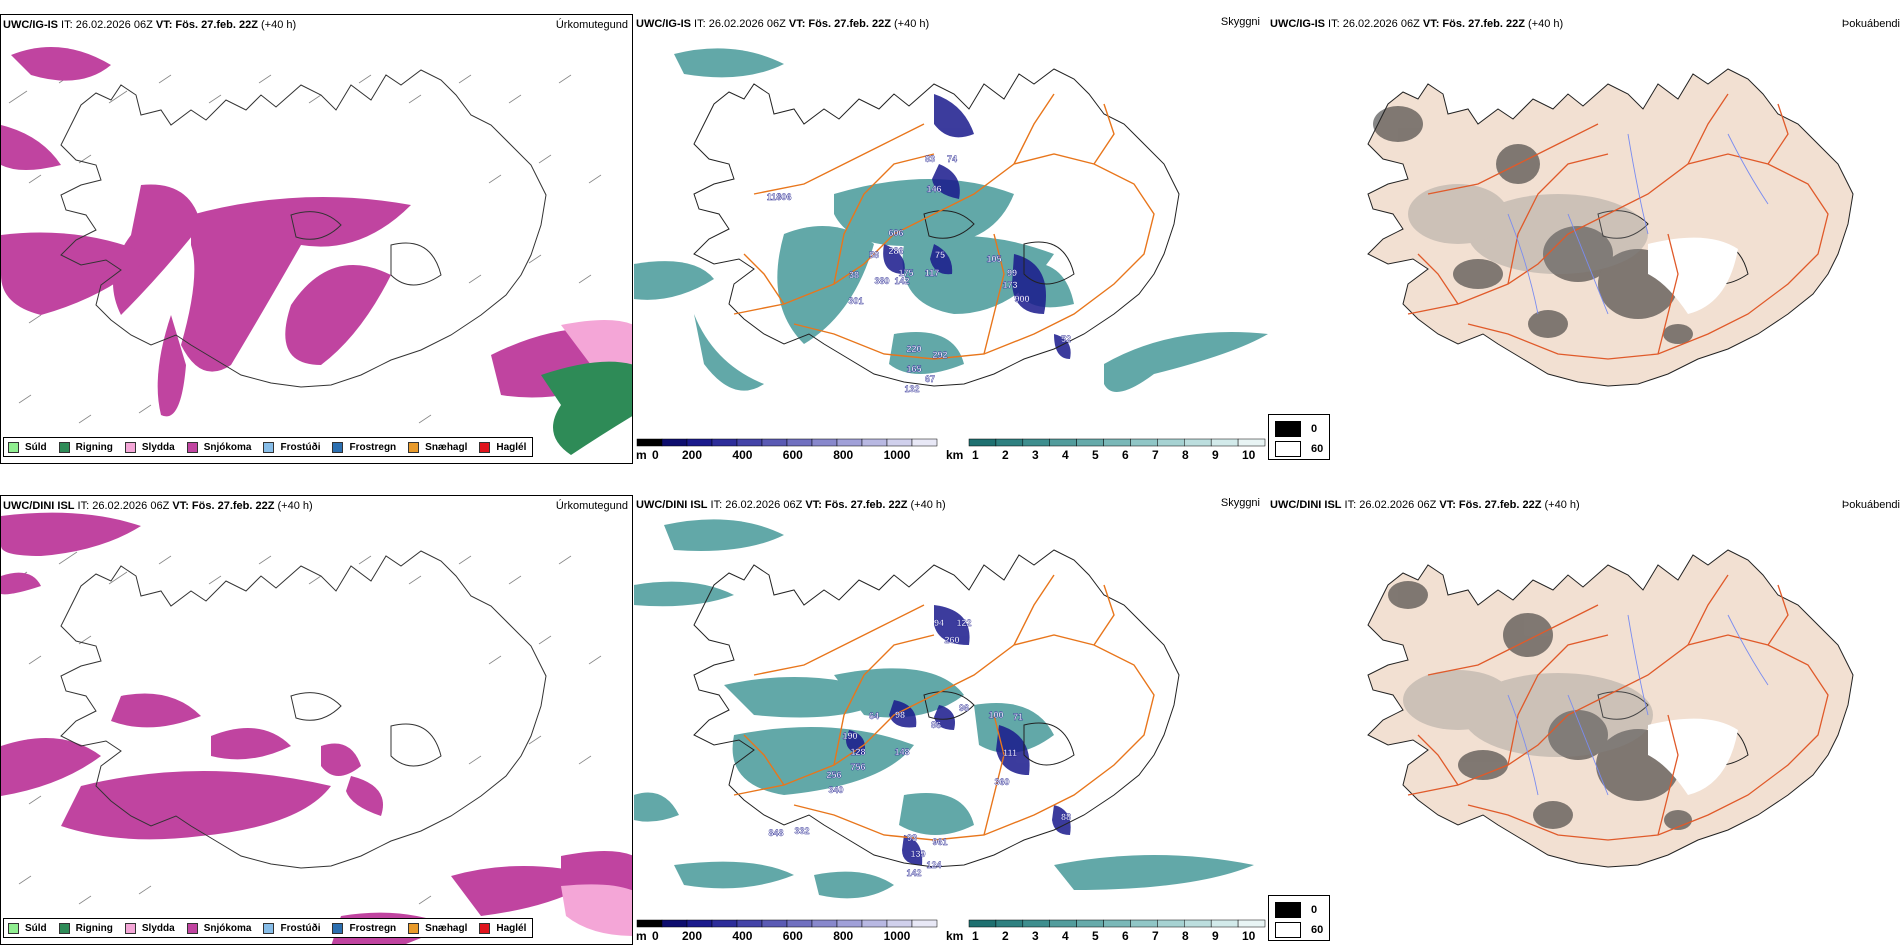 The height and width of the screenshot is (950, 1900). Describe the element at coordinates (1288, 910) in the screenshot. I see `fog-swatch-black` at that location.